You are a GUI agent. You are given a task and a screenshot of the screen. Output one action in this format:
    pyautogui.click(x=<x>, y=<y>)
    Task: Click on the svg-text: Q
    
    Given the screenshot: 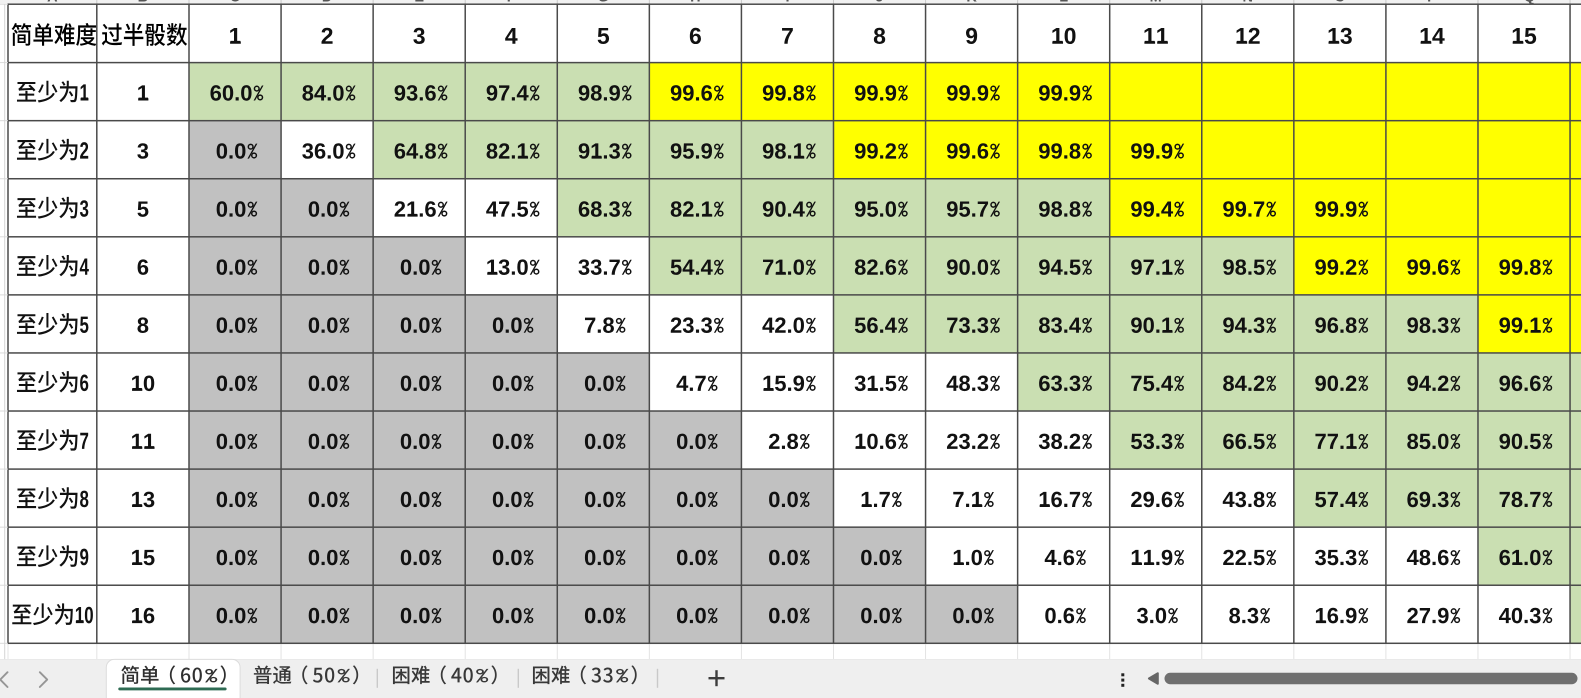 What is the action you would take?
    pyautogui.click(x=1529, y=3)
    